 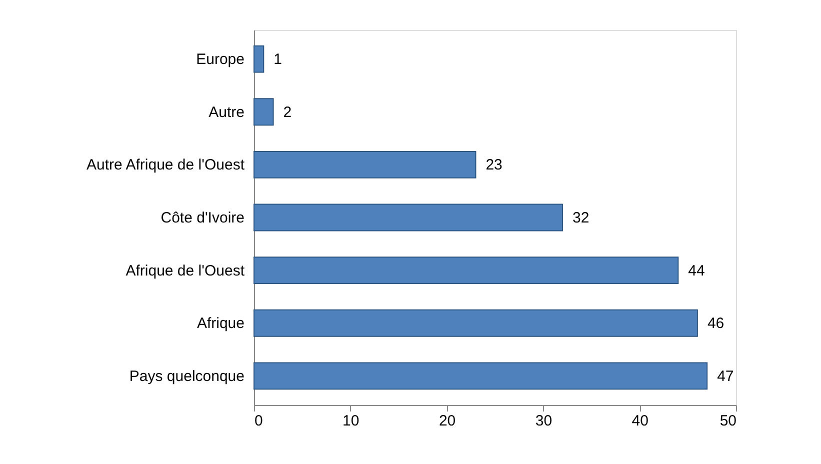 What do you see at coordinates (715, 323) in the screenshot?
I see `data-label: 46` at bounding box center [715, 323].